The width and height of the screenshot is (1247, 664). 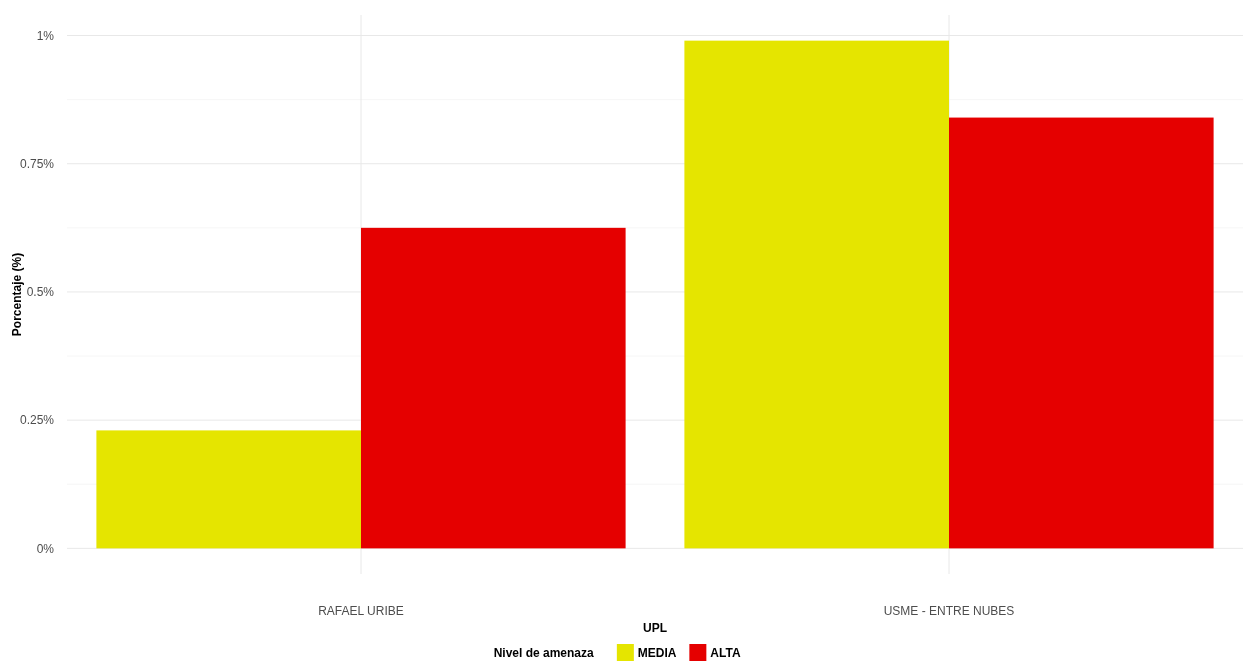 I want to click on y-tick-label: 0.25%, so click(x=37, y=420).